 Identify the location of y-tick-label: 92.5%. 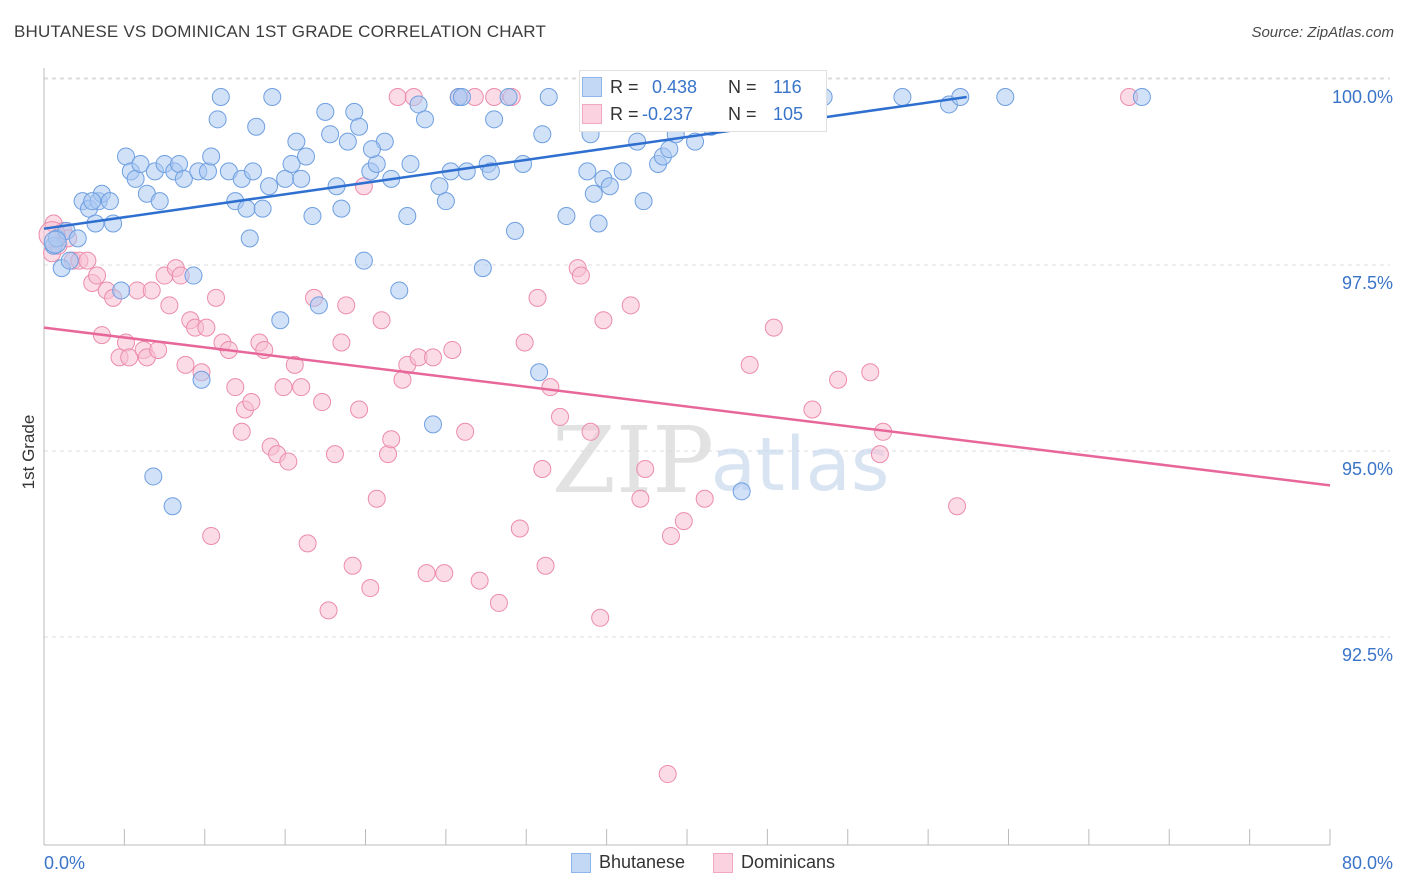
(1367, 655).